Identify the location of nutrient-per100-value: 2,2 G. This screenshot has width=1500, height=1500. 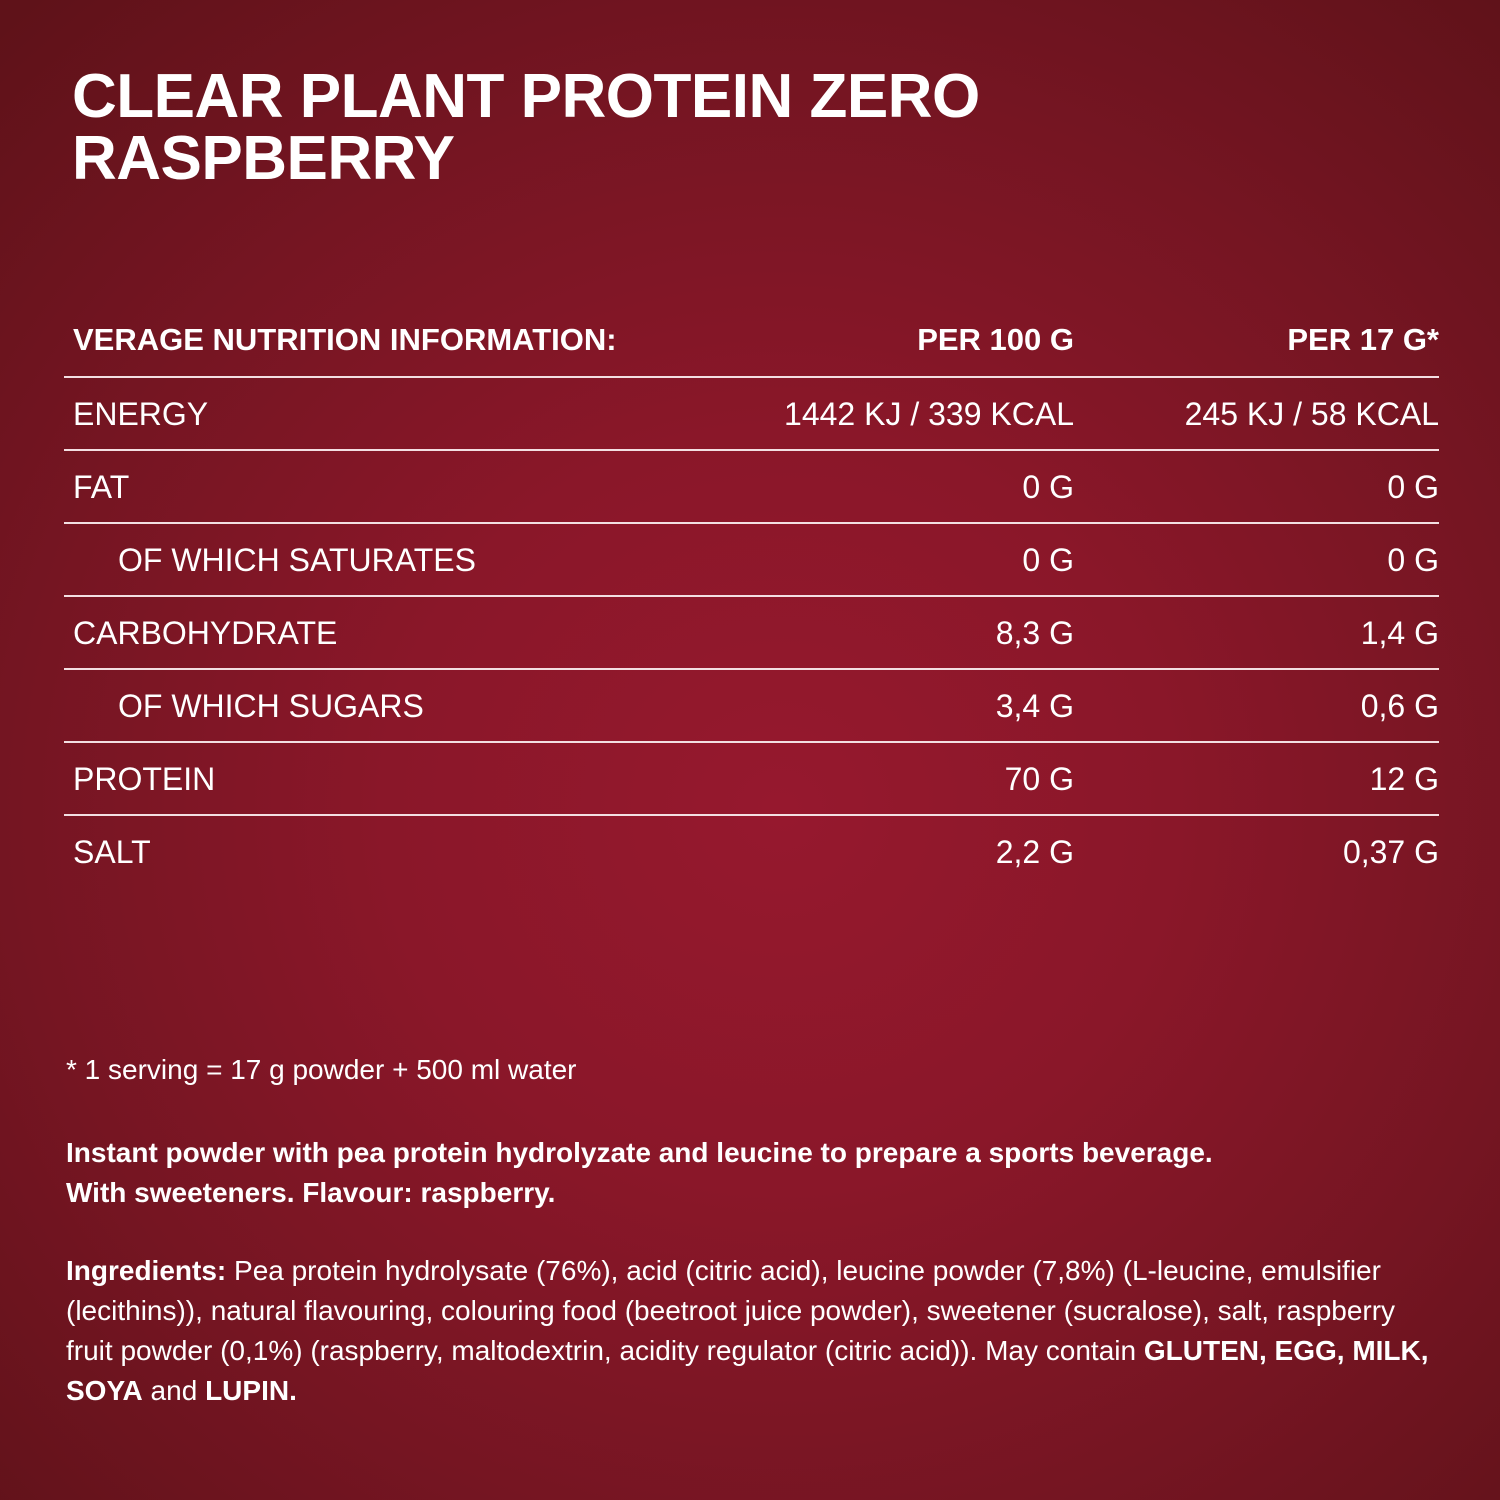
(1034, 852).